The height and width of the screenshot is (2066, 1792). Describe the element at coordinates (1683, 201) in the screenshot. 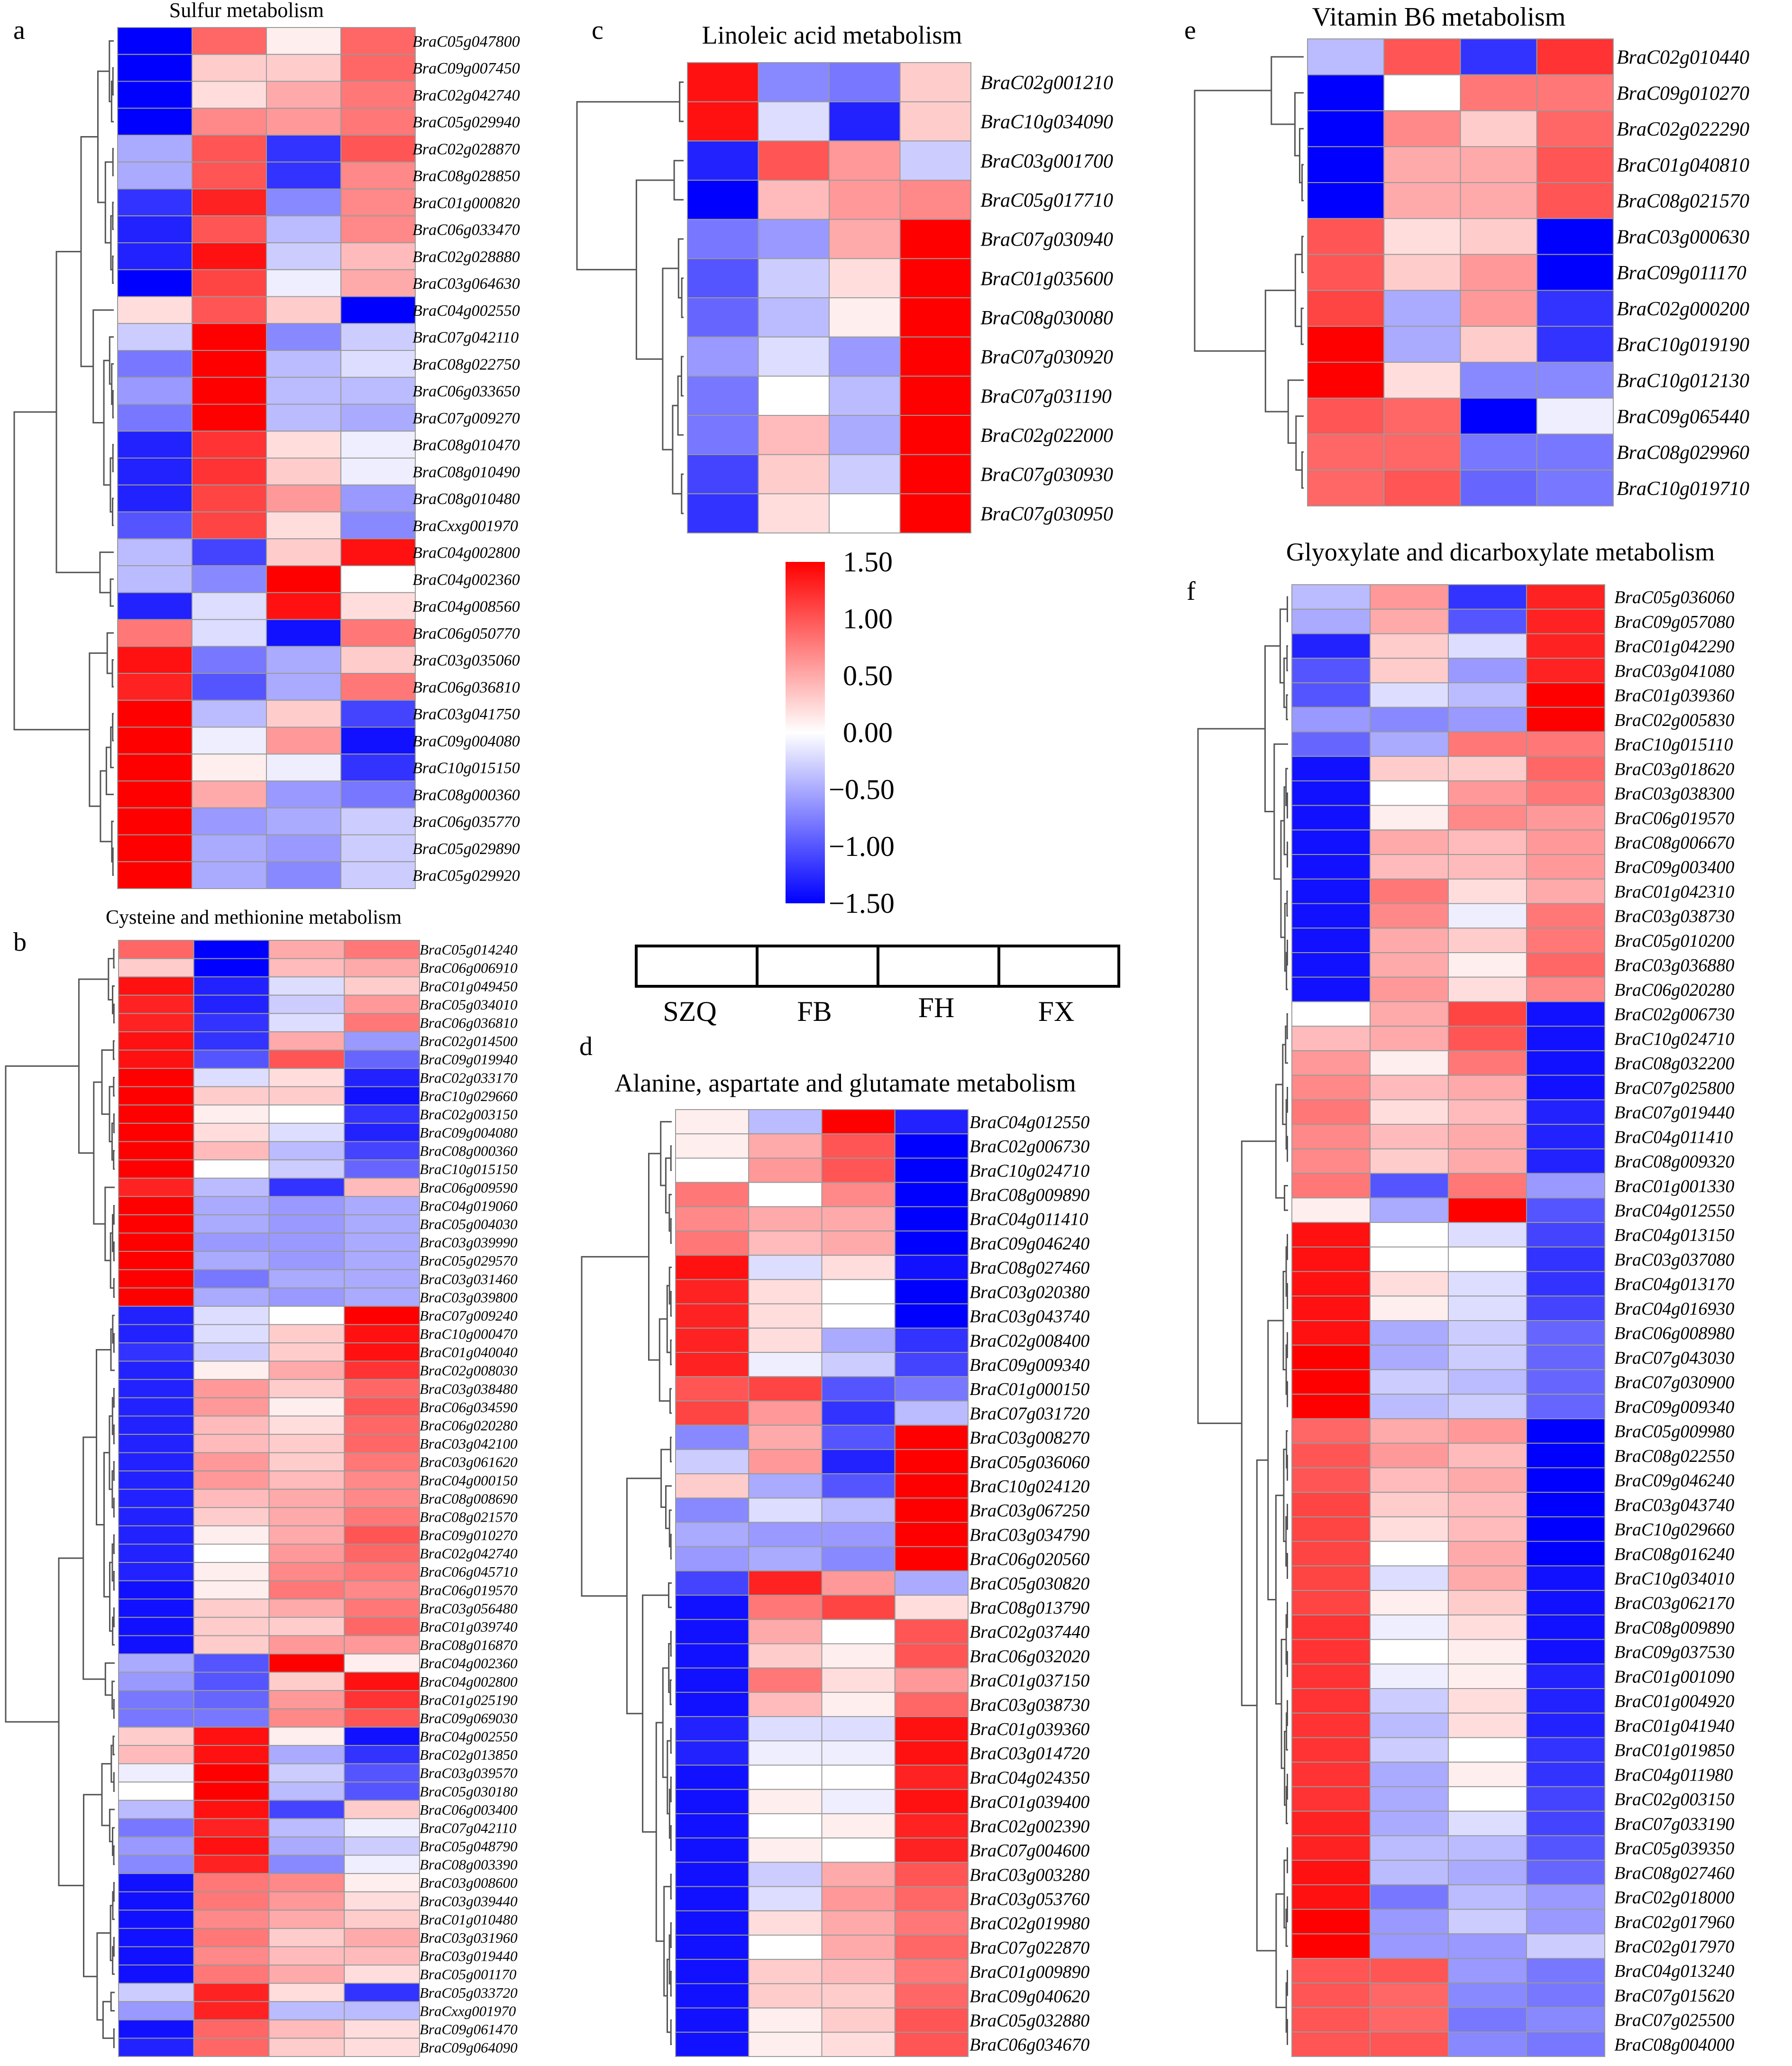

I see `gene-label: BraC08g021570` at that location.